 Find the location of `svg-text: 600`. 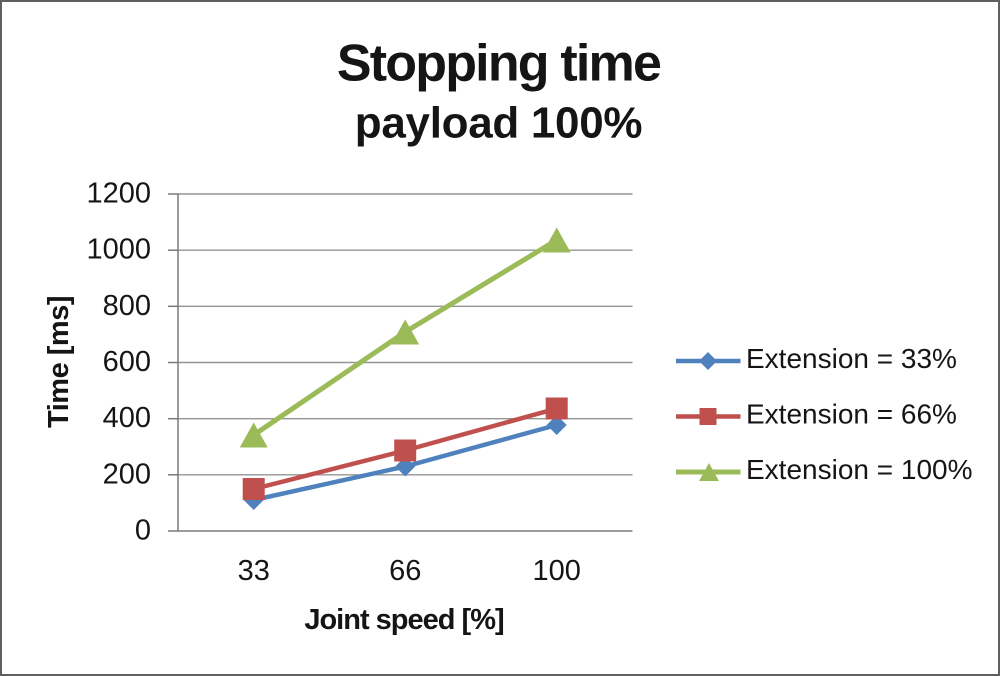

svg-text: 600 is located at coordinates (127, 362).